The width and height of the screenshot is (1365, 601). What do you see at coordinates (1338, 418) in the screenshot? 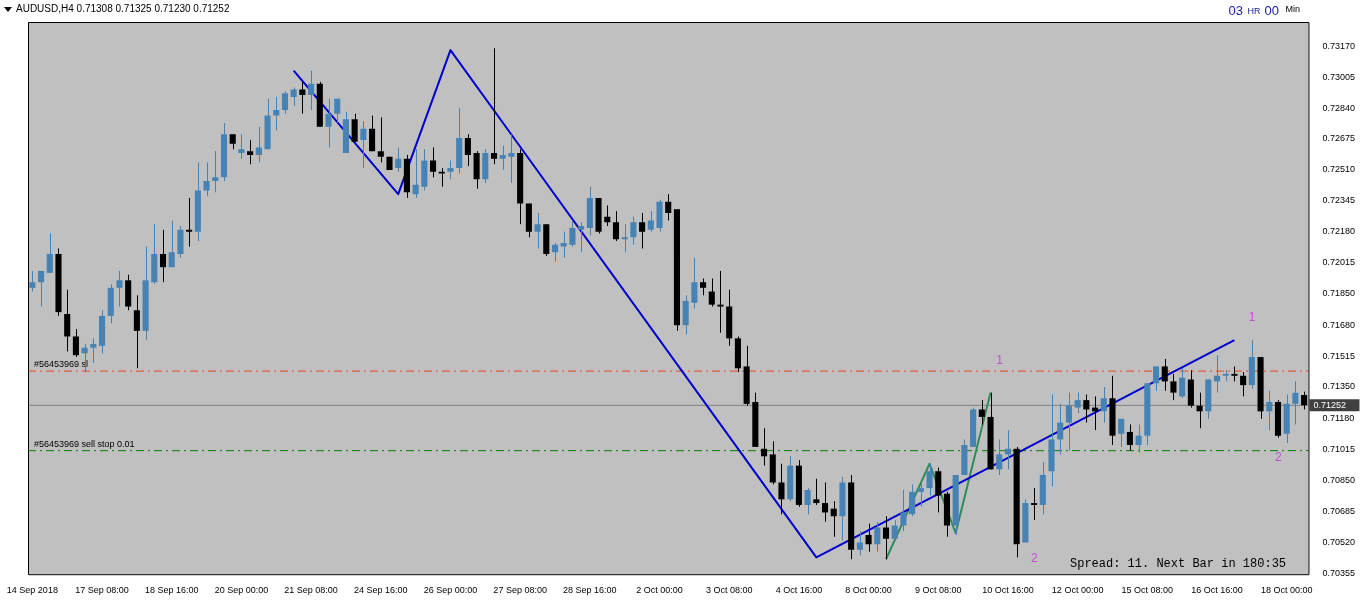
I see `y-tick-label: 0.71180` at bounding box center [1338, 418].